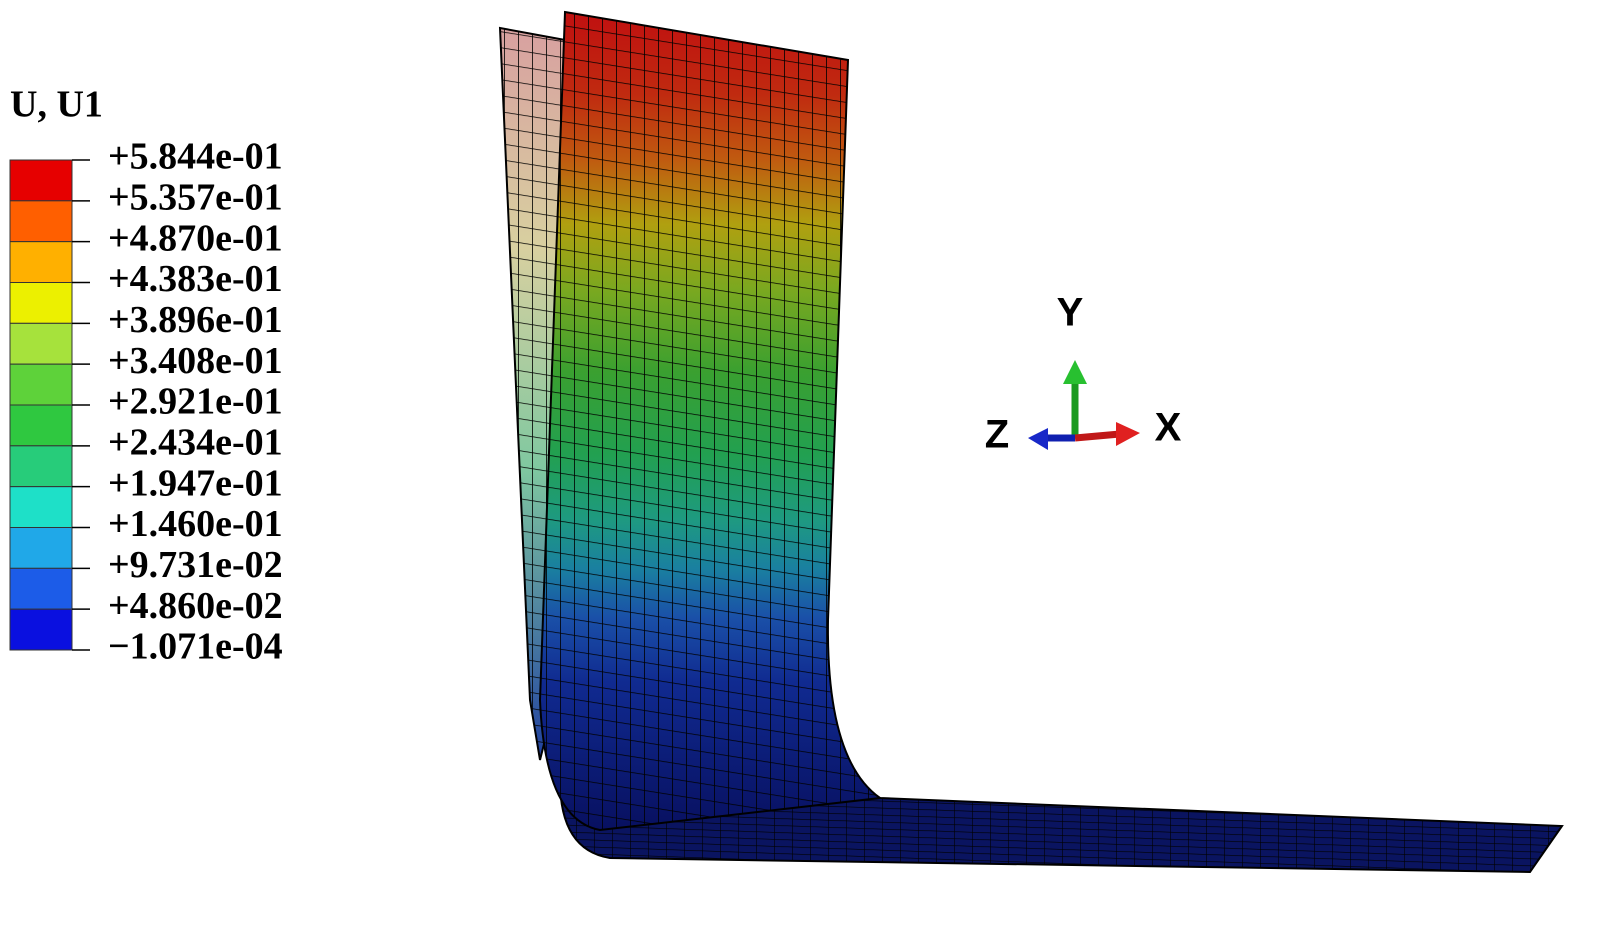 The width and height of the screenshot is (1600, 932). I want to click on y-arrow-head, so click(1075, 372).